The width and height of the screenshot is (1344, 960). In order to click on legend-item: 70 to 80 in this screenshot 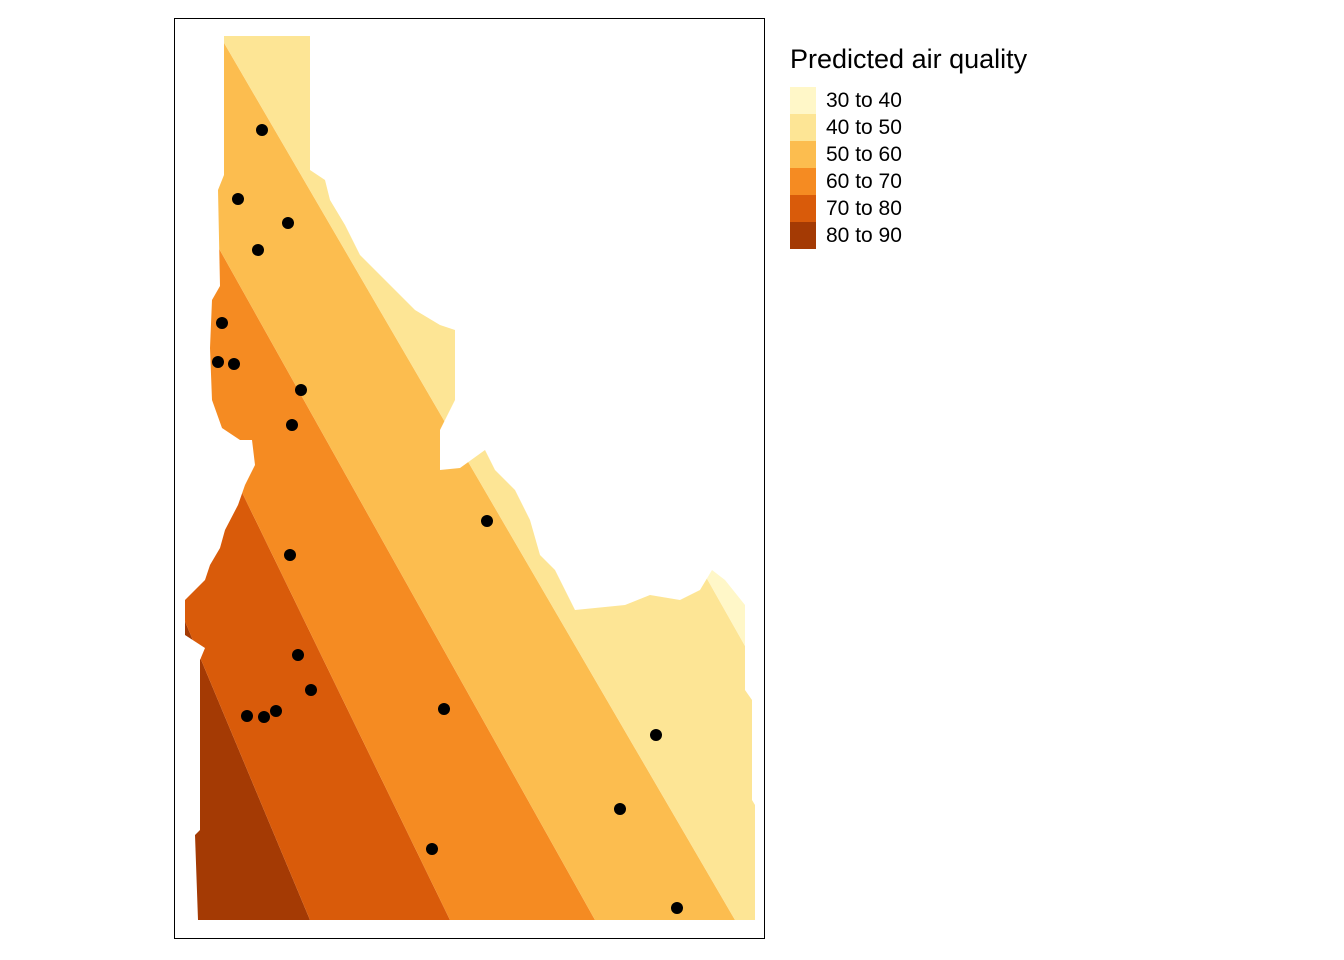, I will do `click(908, 208)`.